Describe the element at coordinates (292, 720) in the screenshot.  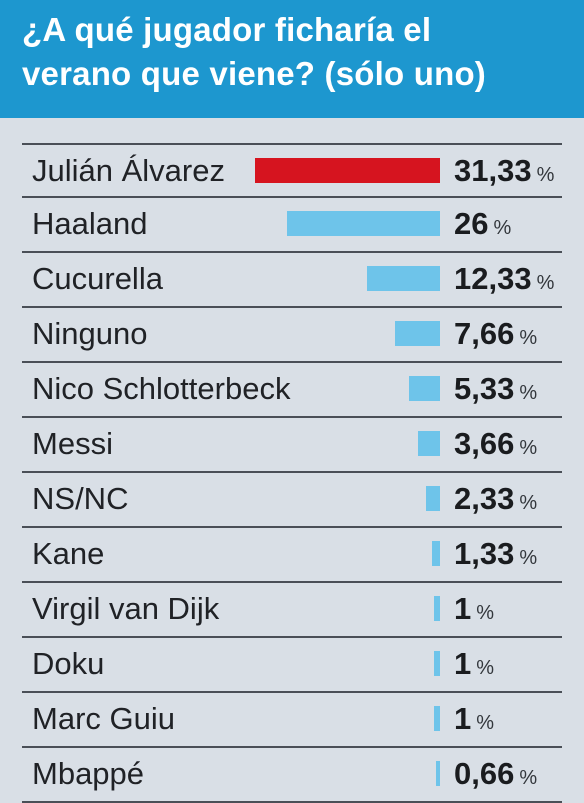
I see `chart-row: Marc Guiu 1%` at that location.